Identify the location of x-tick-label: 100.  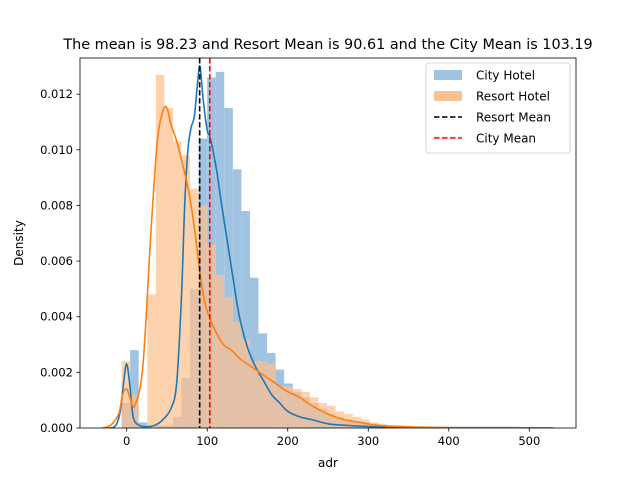
(207, 441).